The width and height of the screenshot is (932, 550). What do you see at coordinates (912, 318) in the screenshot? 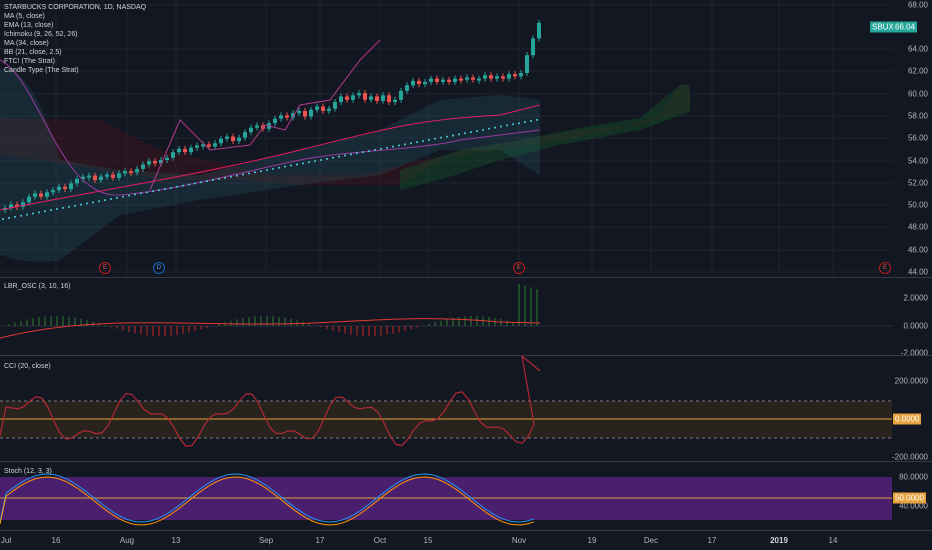
I see `osc-scale: 2.0000 0.0000 -2.0000` at bounding box center [912, 318].